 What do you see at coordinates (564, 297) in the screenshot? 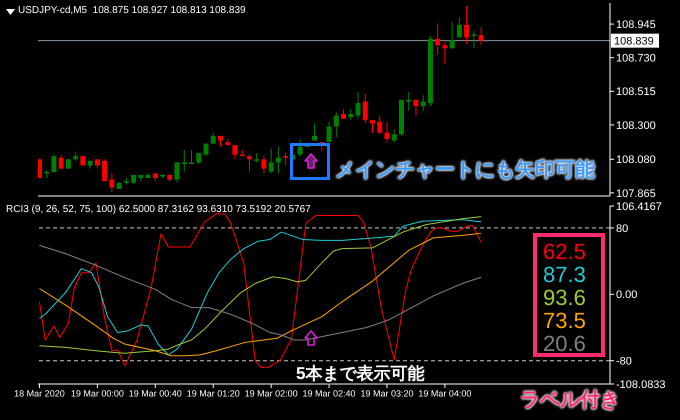
I see `annotation: 93.6` at bounding box center [564, 297].